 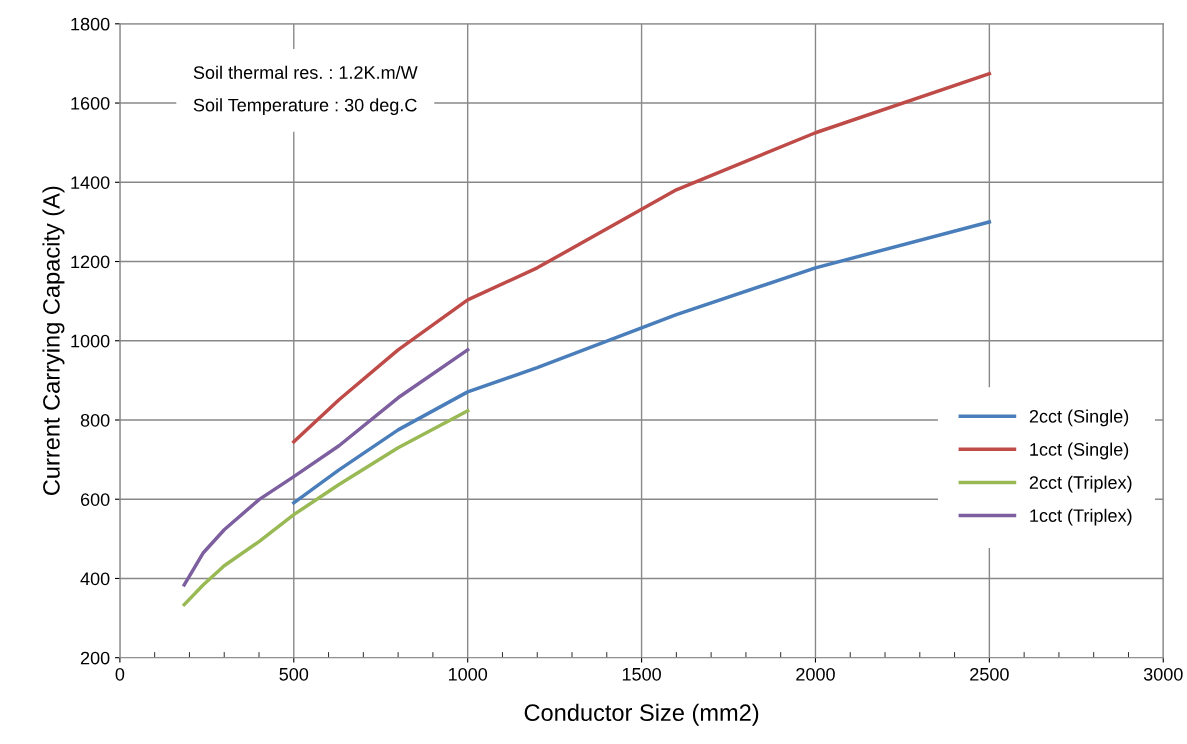 I want to click on y-tick-label: 1000, so click(x=90, y=341).